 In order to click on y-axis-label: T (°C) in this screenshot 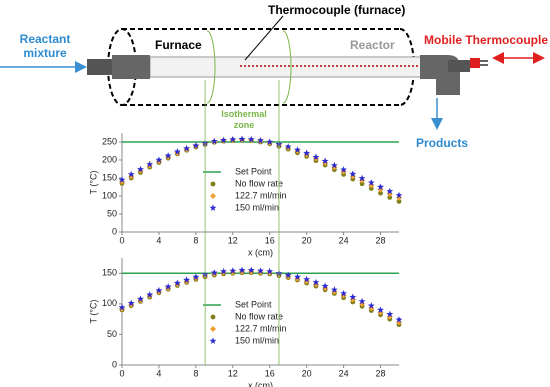, I will do `click(93, 183)`.